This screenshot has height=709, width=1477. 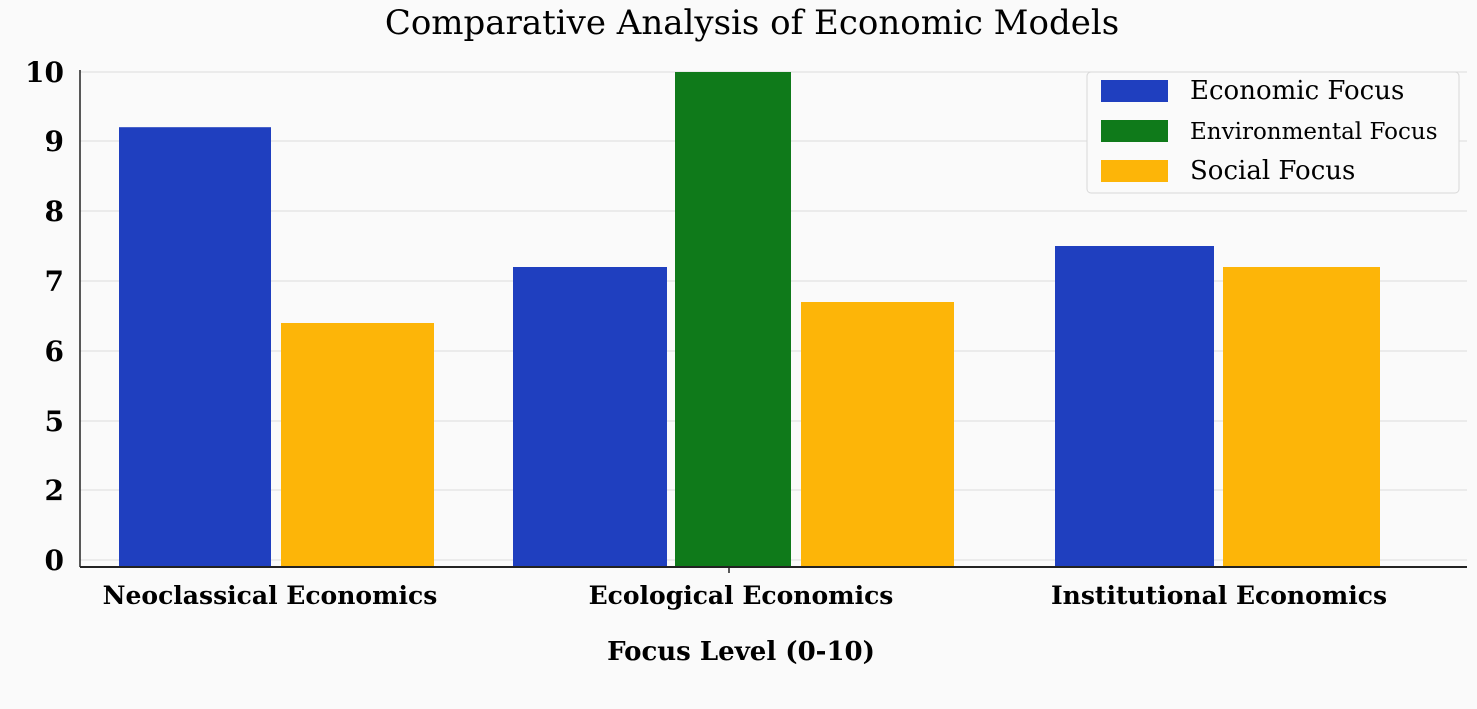 I want to click on chart-title: Comparative Analysis of Economic Models, so click(x=752, y=23).